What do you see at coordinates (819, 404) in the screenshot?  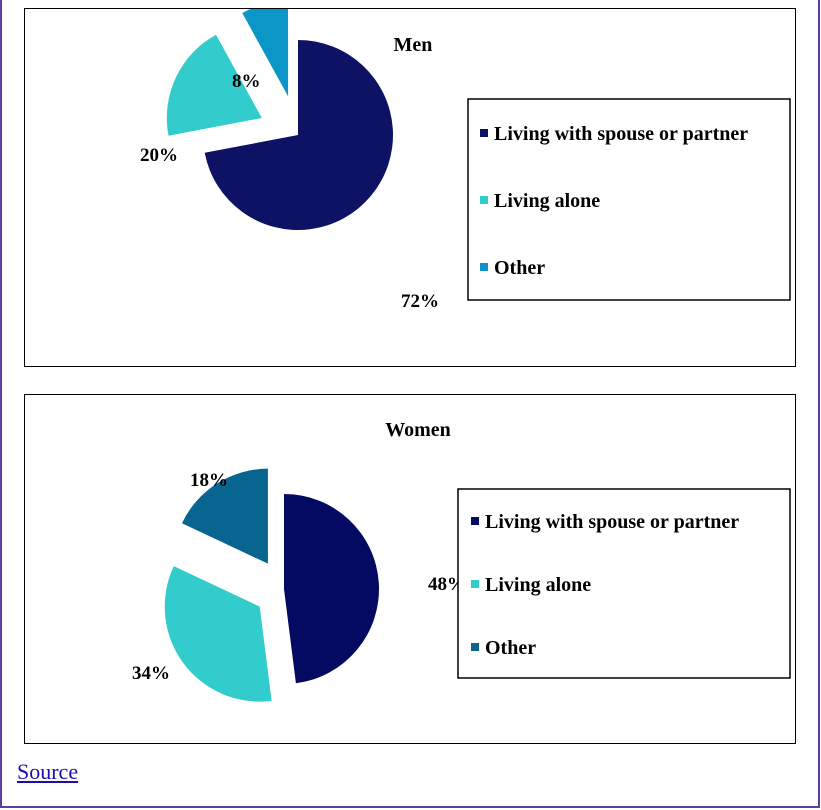 I see `page-frame-right` at bounding box center [819, 404].